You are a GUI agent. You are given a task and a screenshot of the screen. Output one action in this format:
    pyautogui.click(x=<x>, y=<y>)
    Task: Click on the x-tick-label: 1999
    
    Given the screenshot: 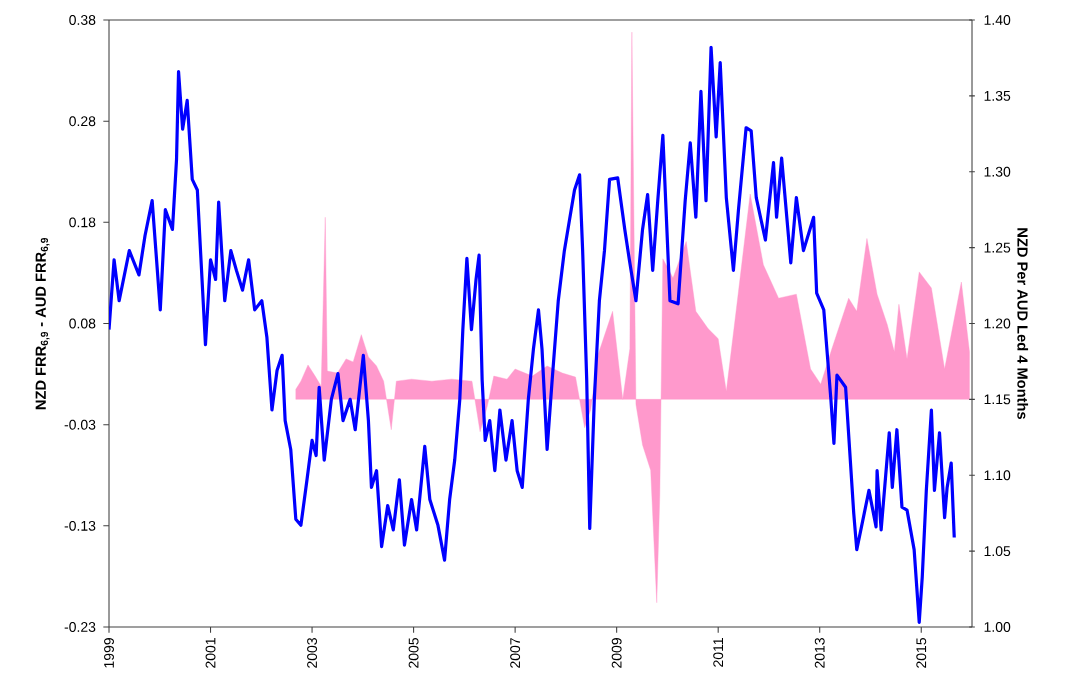 What is the action you would take?
    pyautogui.click(x=109, y=653)
    